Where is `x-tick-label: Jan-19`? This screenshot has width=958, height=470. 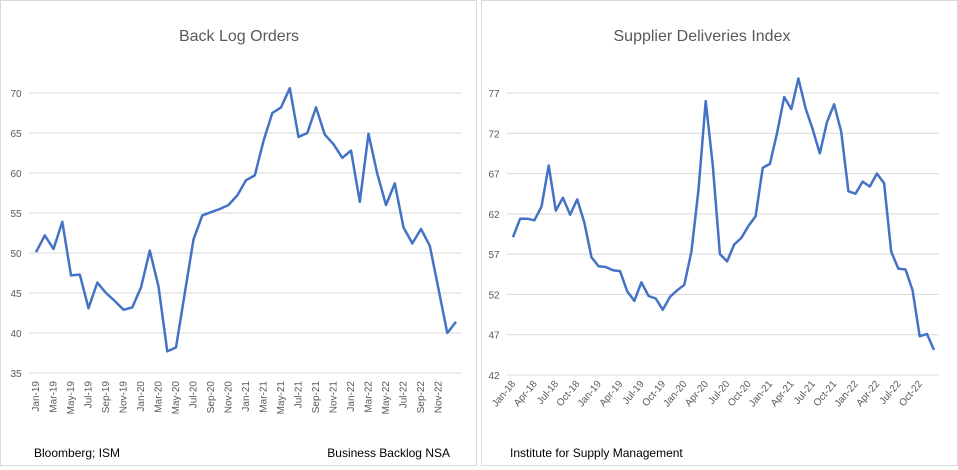
x-tick-label: Jan-19 is located at coordinates (36, 396).